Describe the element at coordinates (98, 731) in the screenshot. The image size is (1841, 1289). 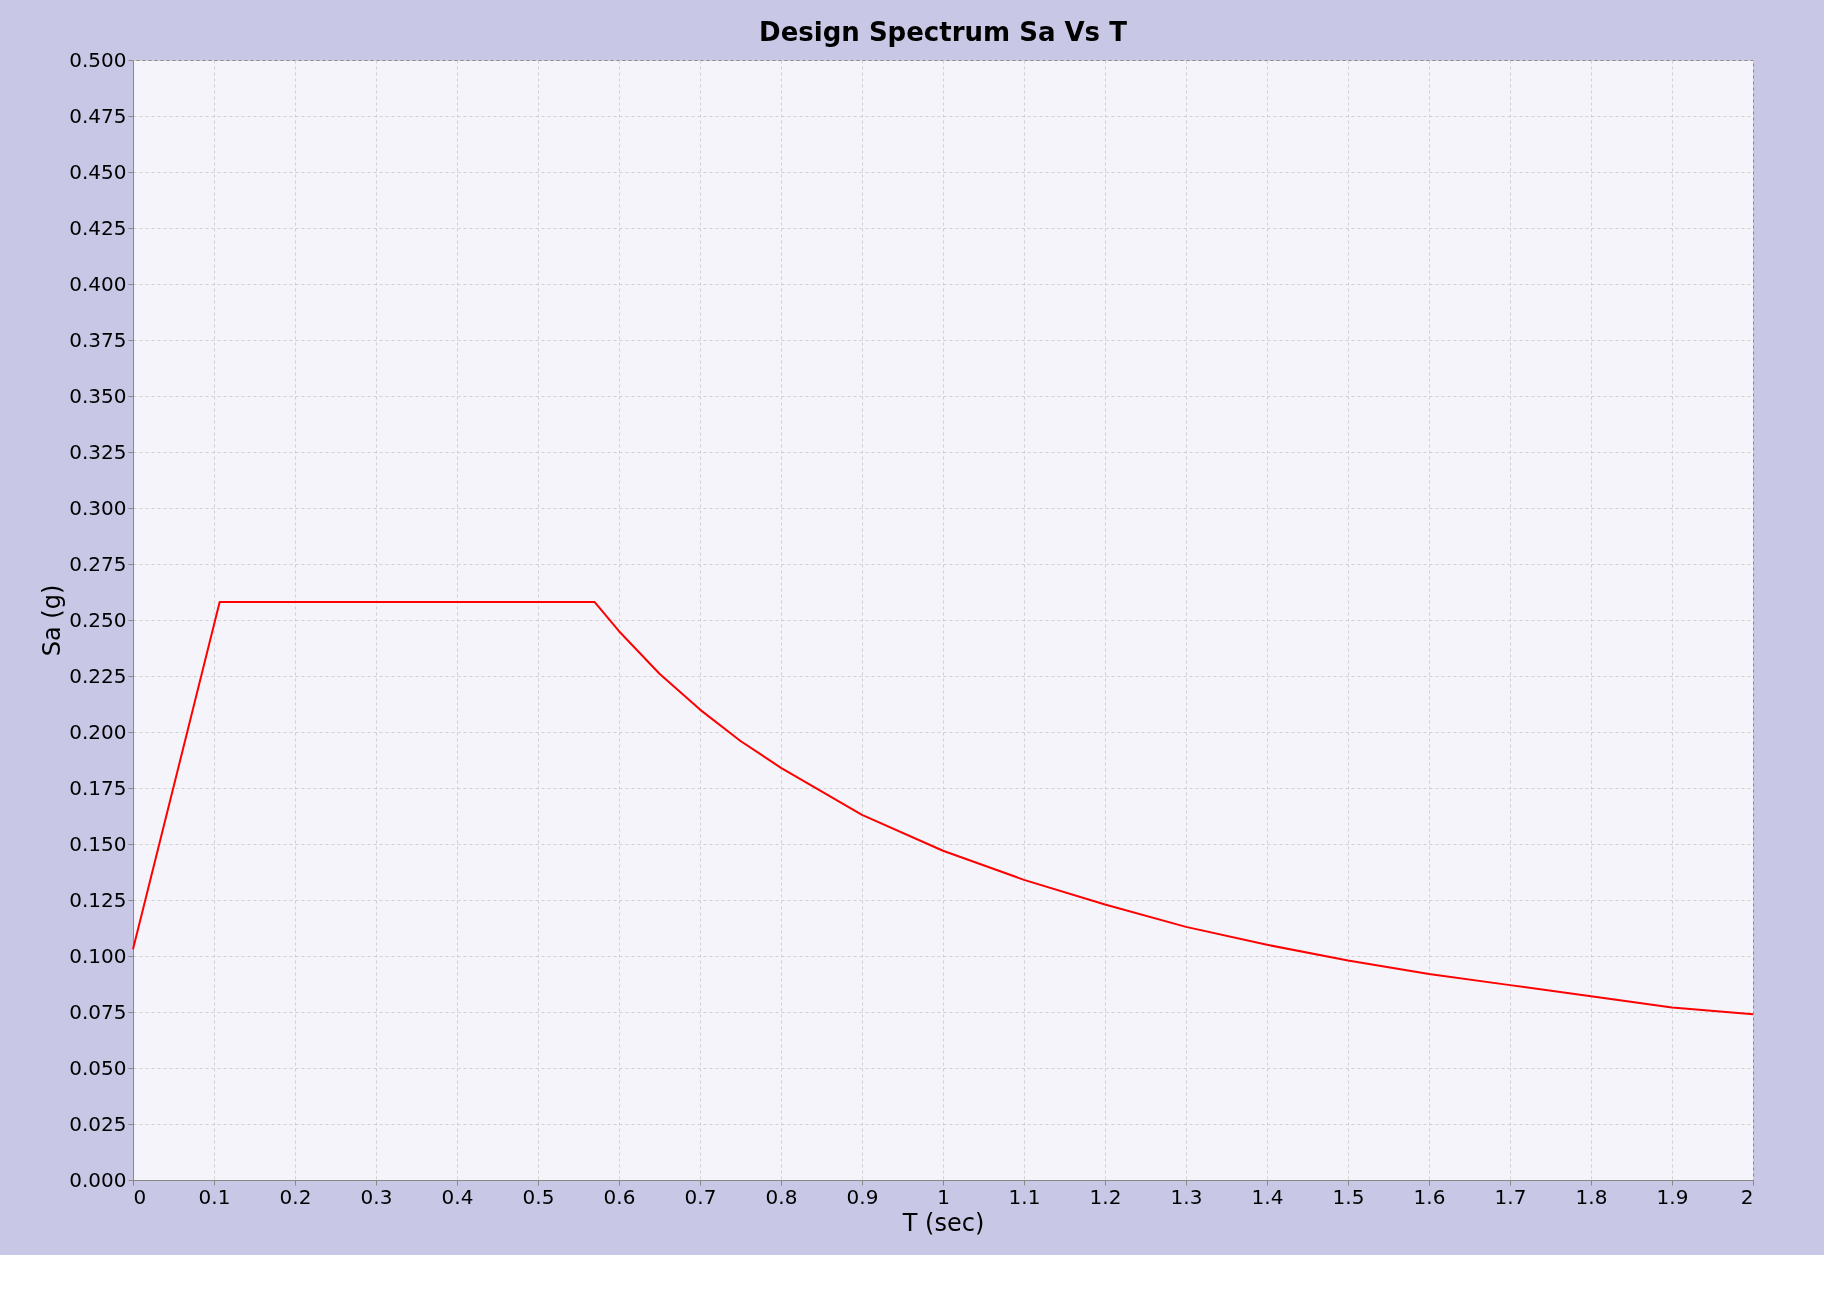
I see `y-tick-label: 0.200` at that location.